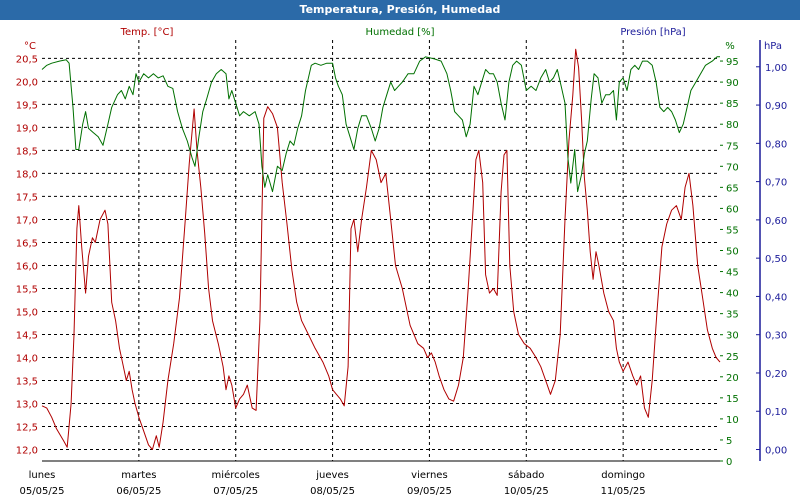 Image resolution: width=800 pixels, height=500 pixels. I want to click on humidity-tick-label: 20, so click(732, 378).